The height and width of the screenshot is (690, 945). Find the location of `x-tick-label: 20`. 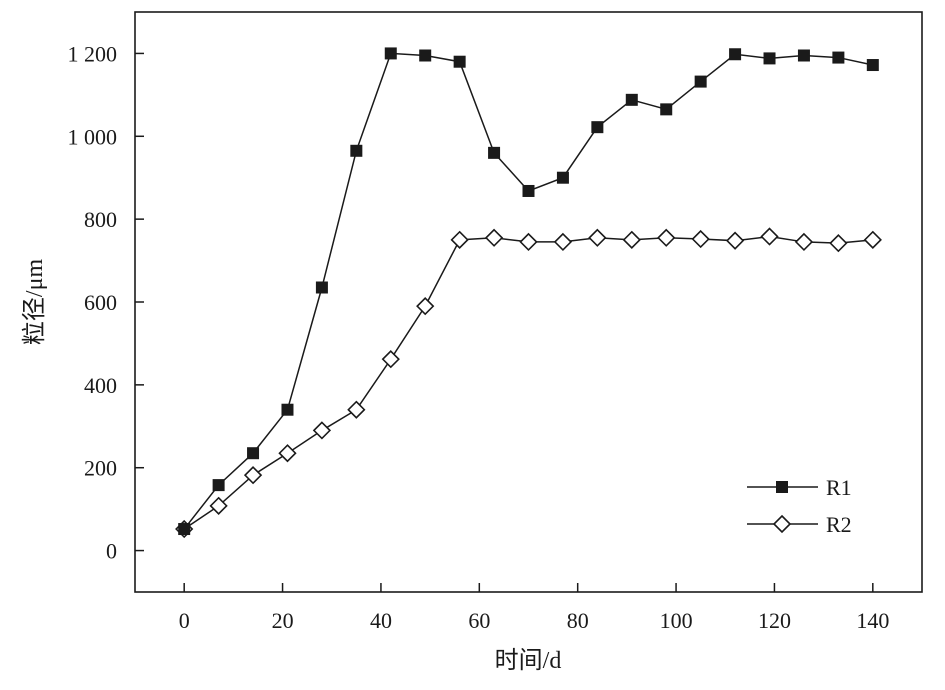

x-tick-label: 20 is located at coordinates (283, 620).